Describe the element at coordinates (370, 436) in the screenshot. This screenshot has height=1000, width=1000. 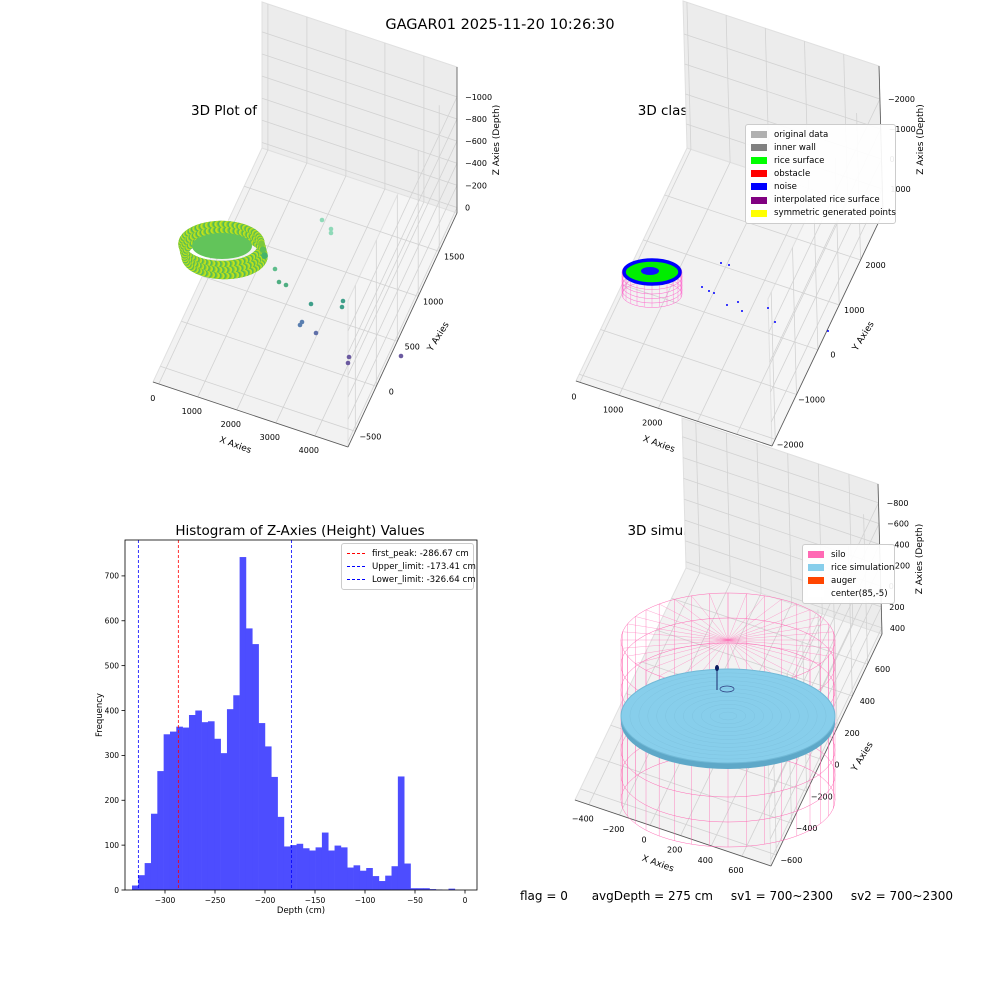
I see `raw-y-tick: −500` at that location.